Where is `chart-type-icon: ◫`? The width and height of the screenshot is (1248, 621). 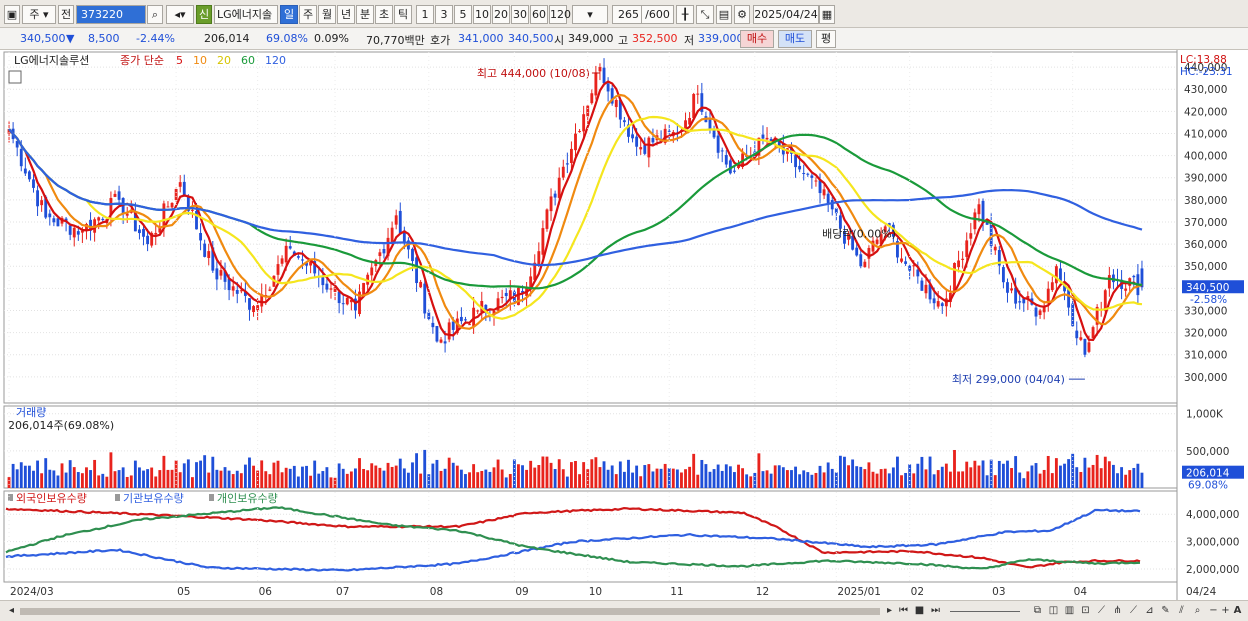 chart-type-icon: ◫ is located at coordinates (1053, 610).